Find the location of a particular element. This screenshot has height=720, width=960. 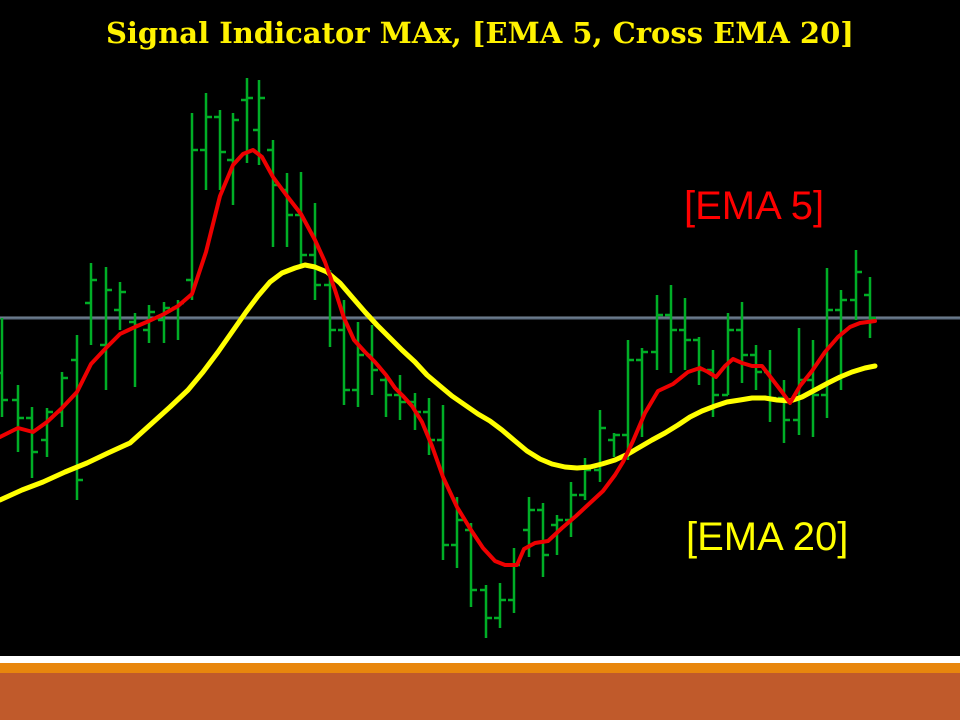

footer-band is located at coordinates (480, 688).